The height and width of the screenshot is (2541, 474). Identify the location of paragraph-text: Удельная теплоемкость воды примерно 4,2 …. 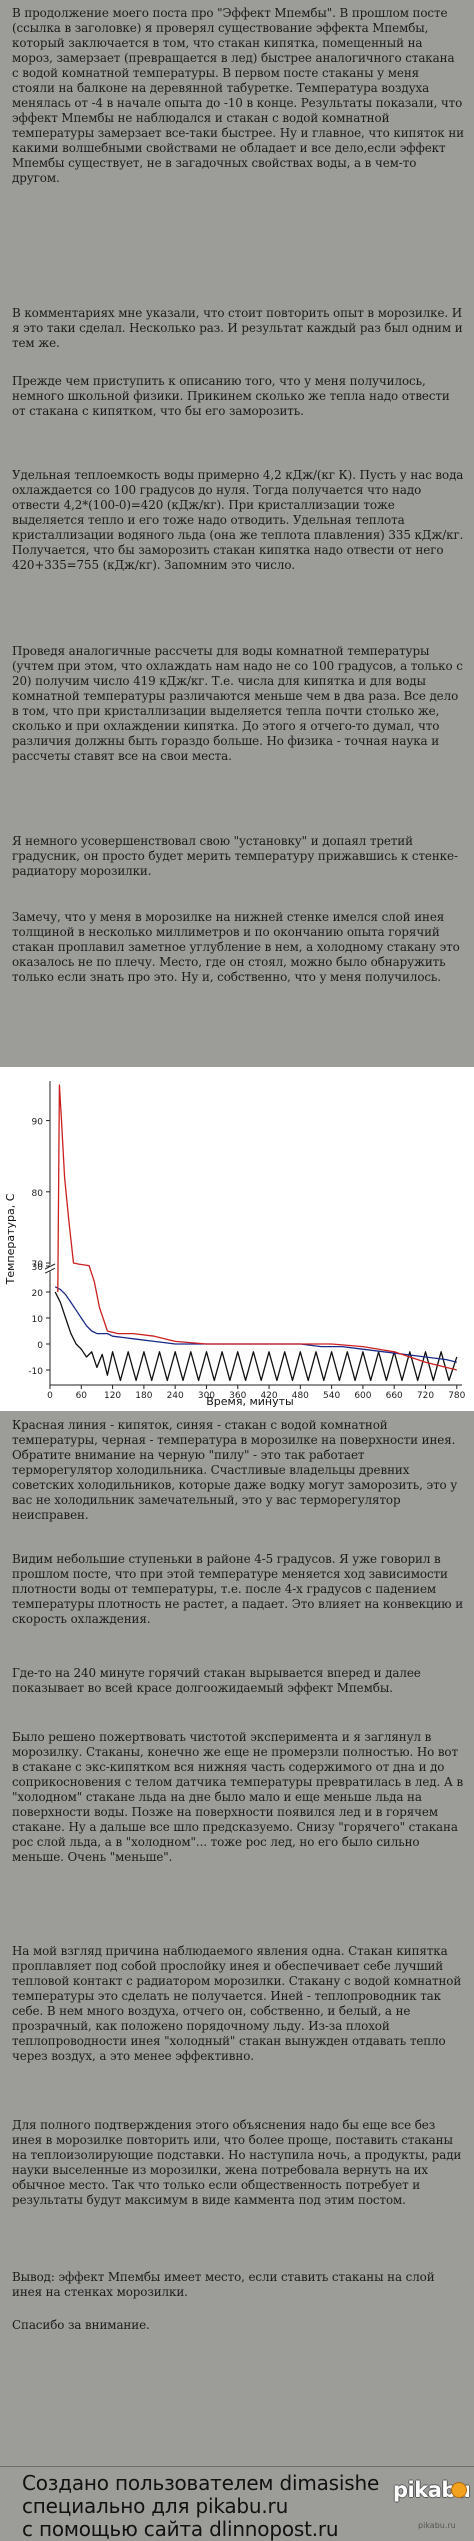
(238, 520).